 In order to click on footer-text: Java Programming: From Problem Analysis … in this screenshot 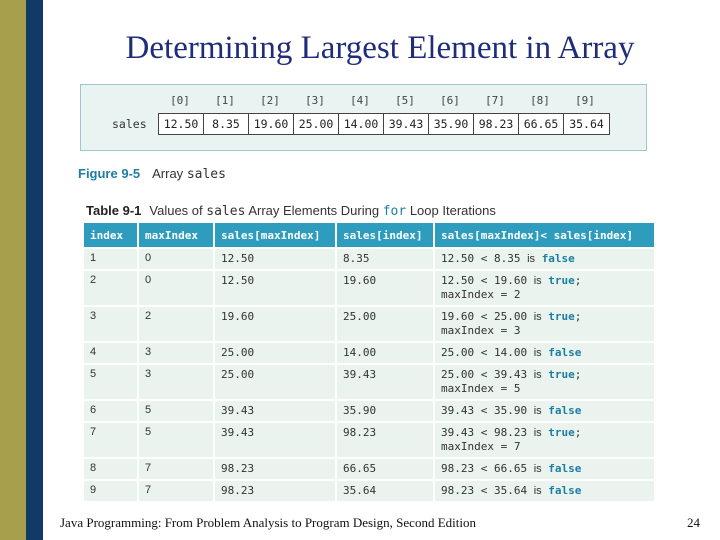, I will do `click(268, 522)`.